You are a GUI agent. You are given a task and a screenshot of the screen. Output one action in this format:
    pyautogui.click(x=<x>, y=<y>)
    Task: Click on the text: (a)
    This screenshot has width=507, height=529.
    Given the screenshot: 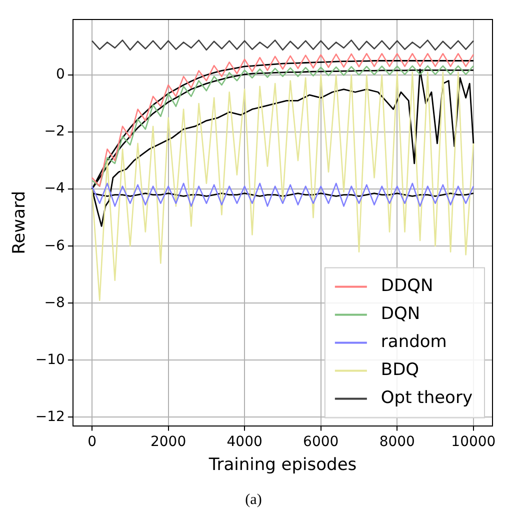 What is the action you would take?
    pyautogui.click(x=253, y=500)
    